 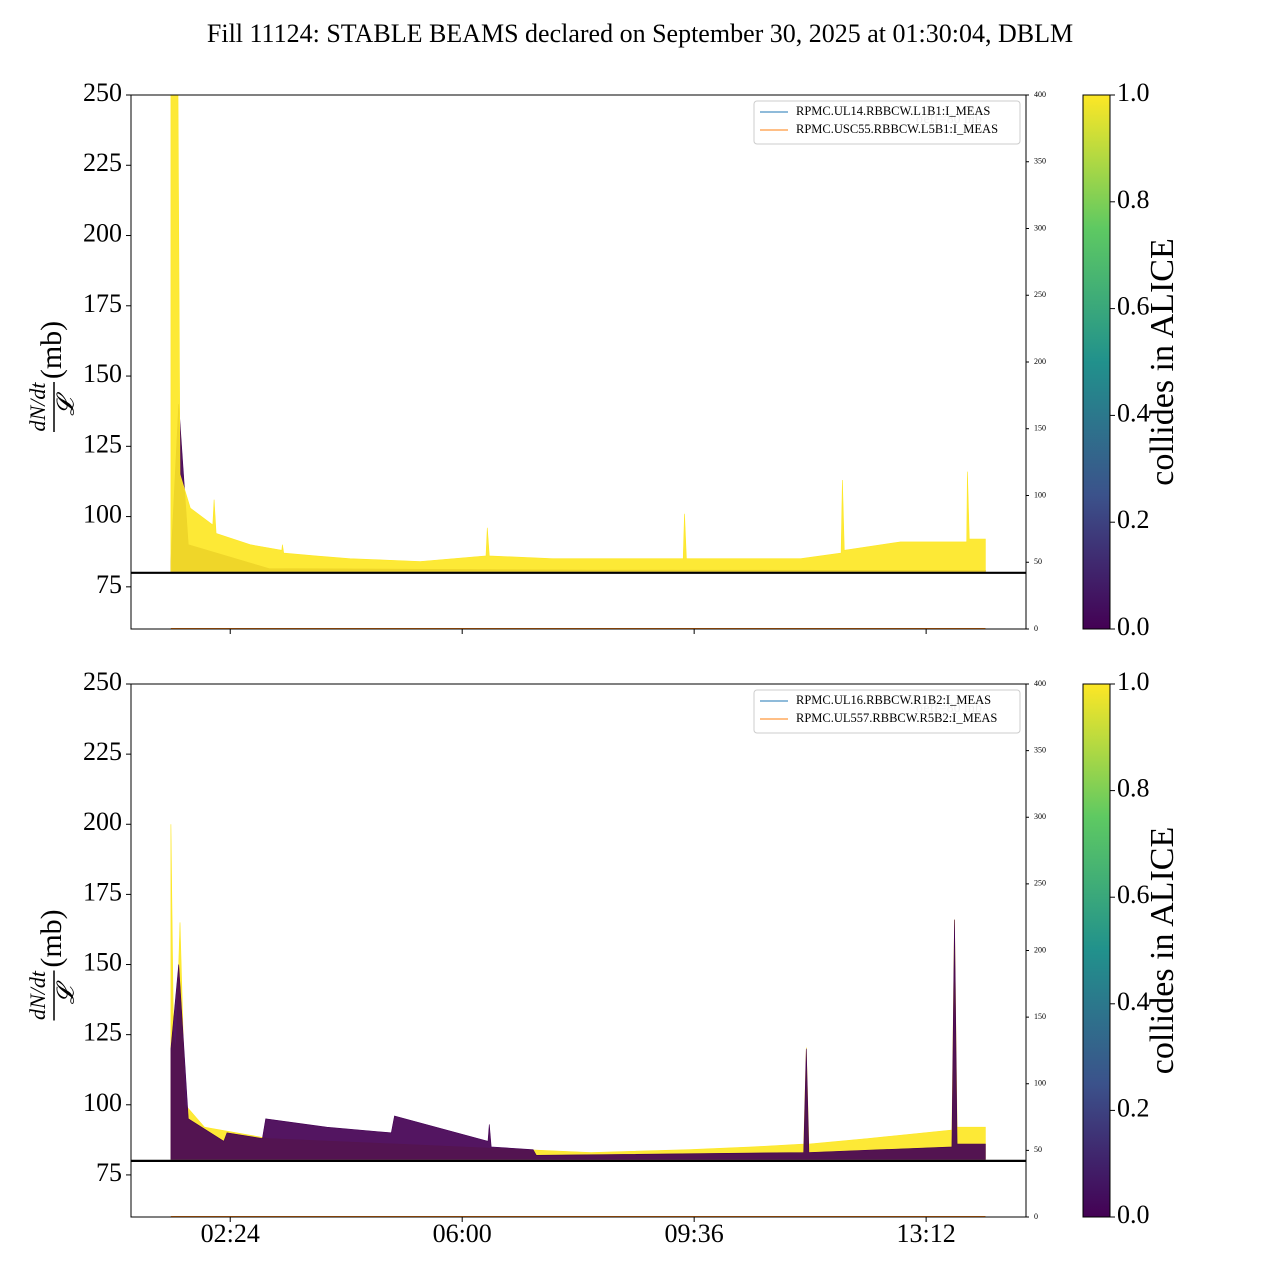 What do you see at coordinates (896, 718) in the screenshot?
I see `legend-label: RPMC.UL557.RBBCW.R5B2:I_MEAS` at bounding box center [896, 718].